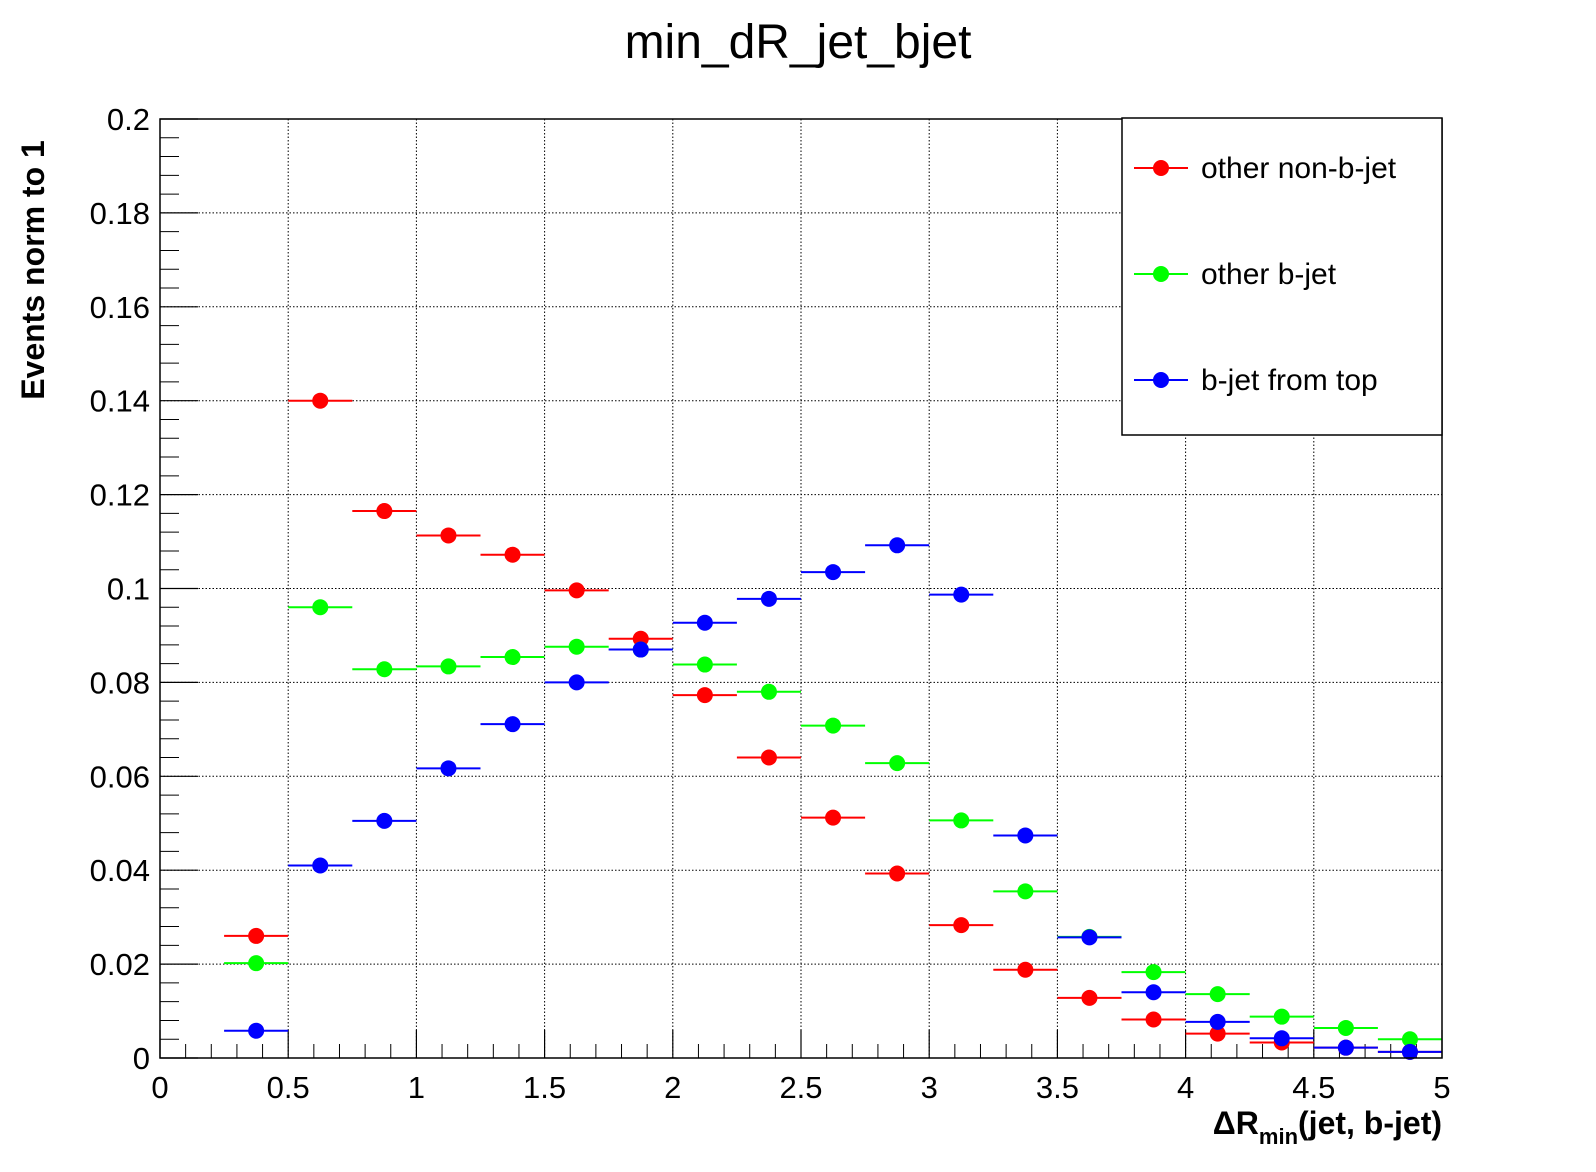 The image size is (1596, 1172). I want to click on legend-label-other-non-b-jet: other non-b-jet, so click(1299, 168).